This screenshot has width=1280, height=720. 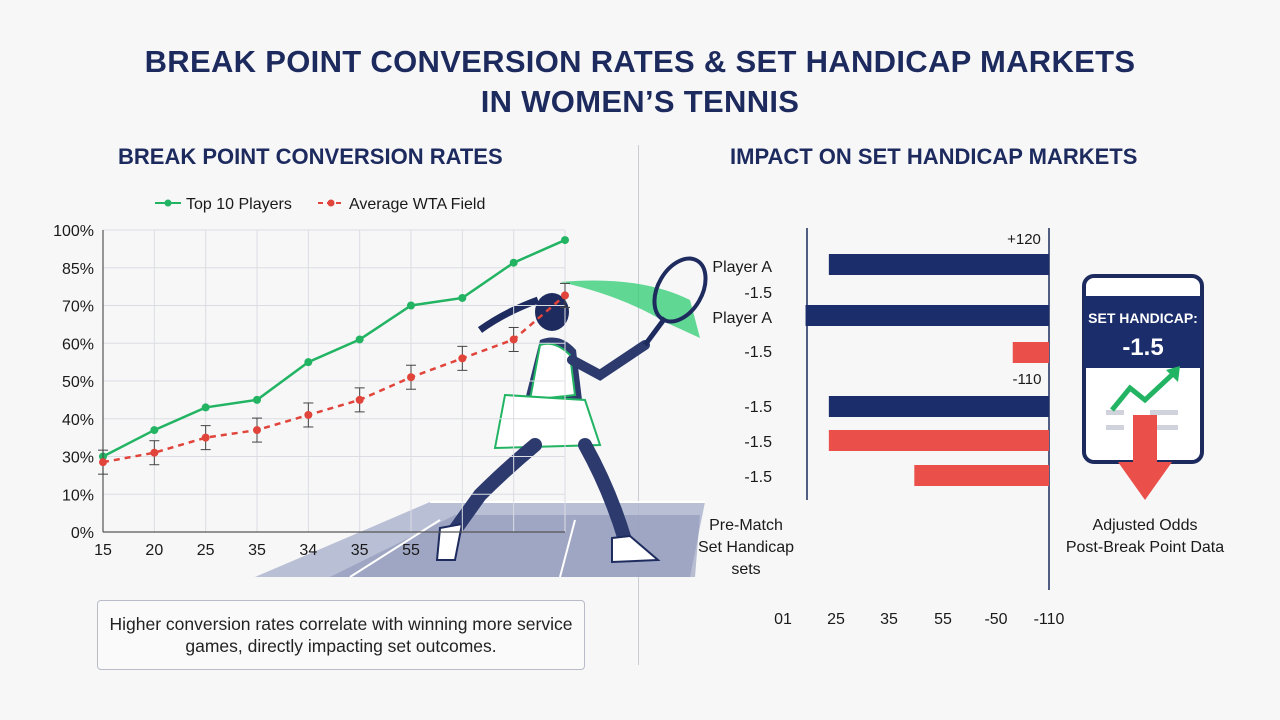 What do you see at coordinates (78, 307) in the screenshot?
I see `y-tick-label: 70%` at bounding box center [78, 307].